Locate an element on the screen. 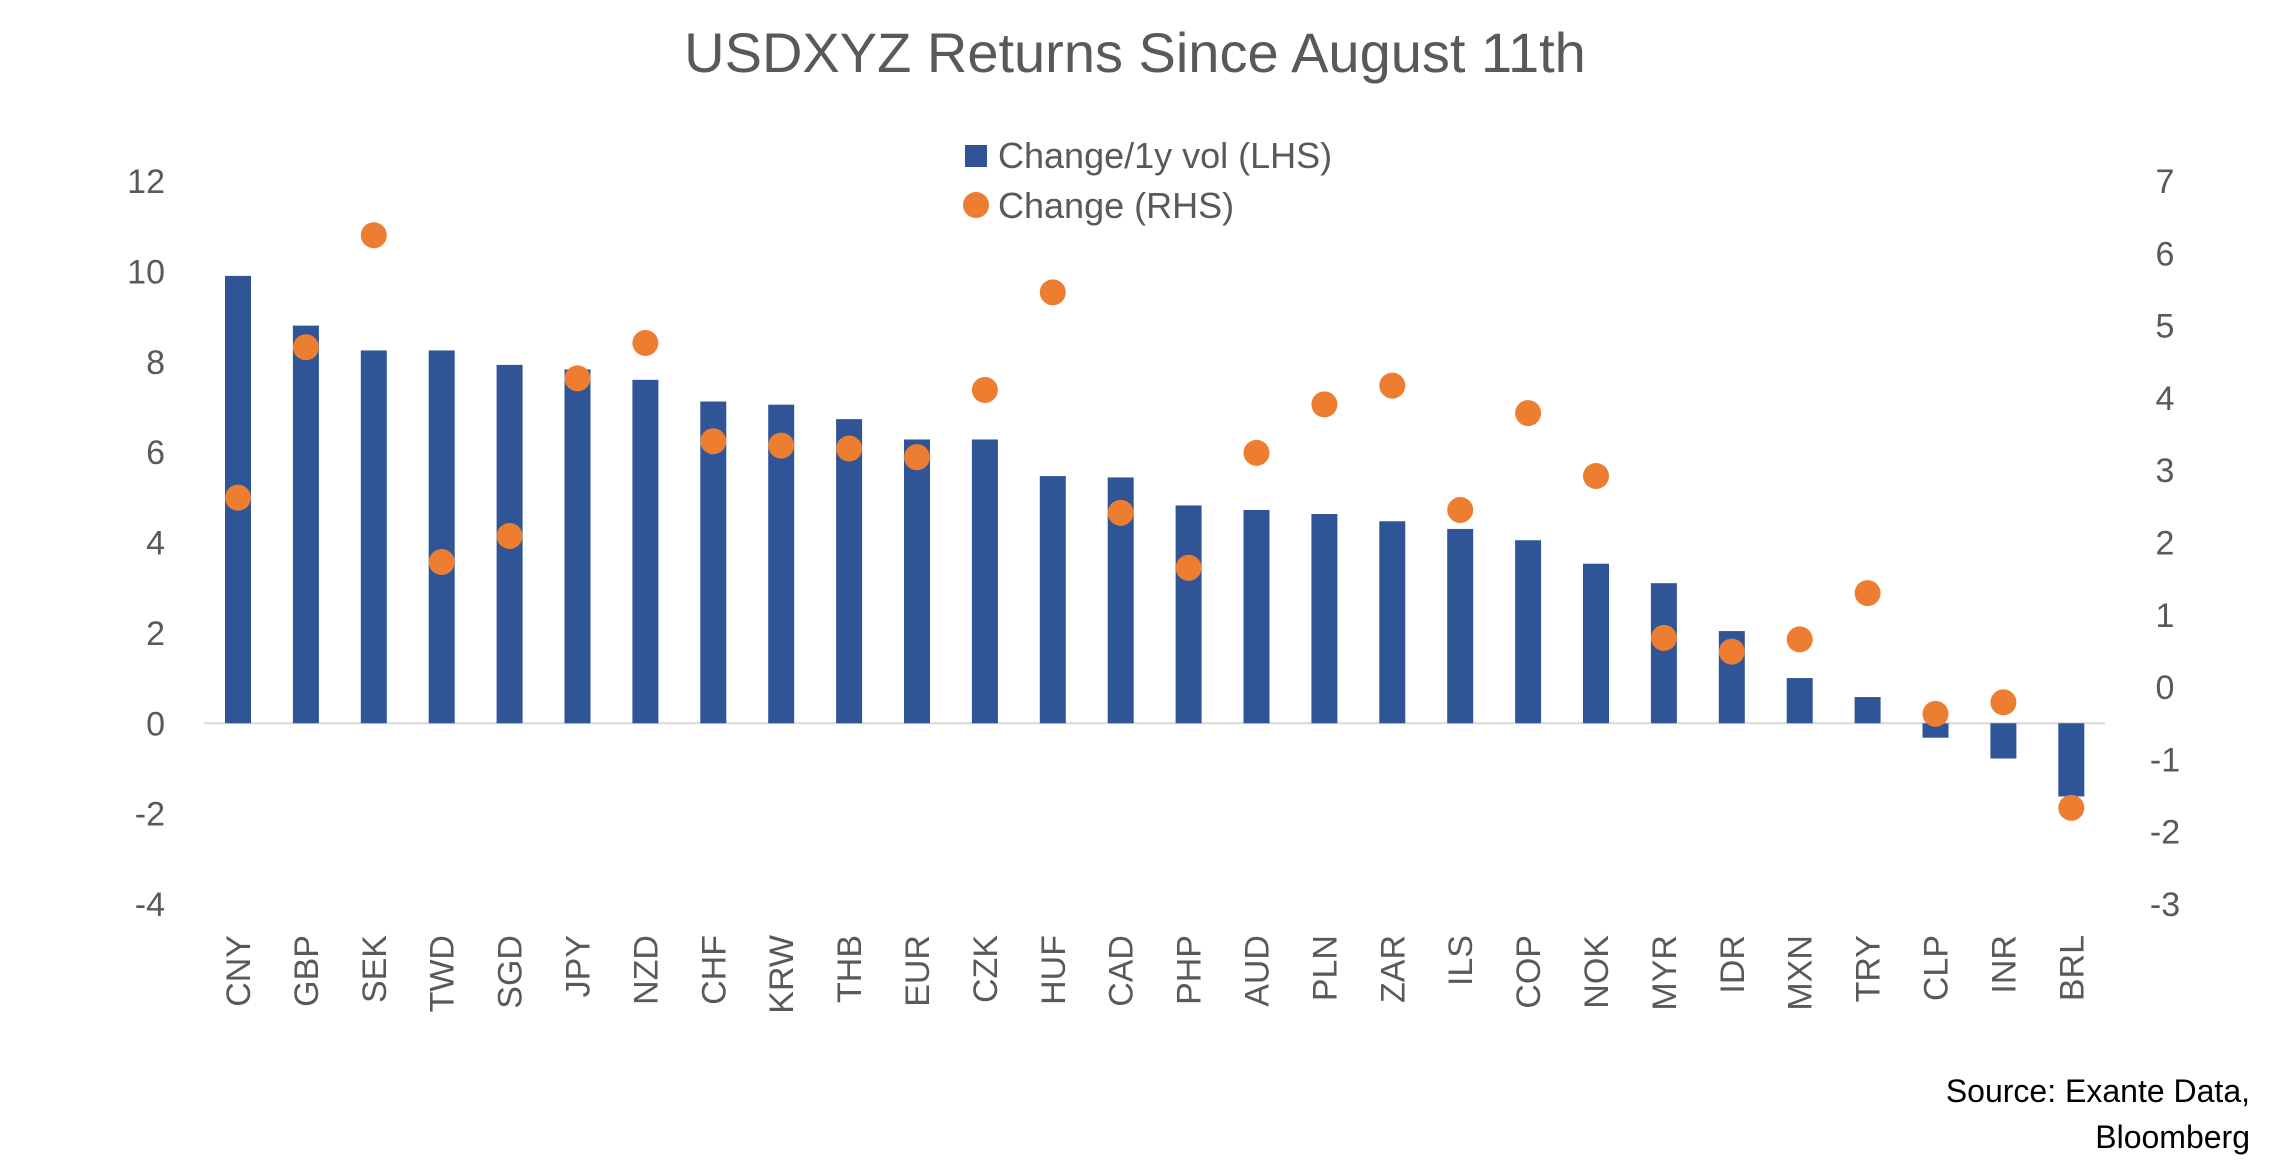  right-axis-tick: 7 is located at coordinates (2165, 182).